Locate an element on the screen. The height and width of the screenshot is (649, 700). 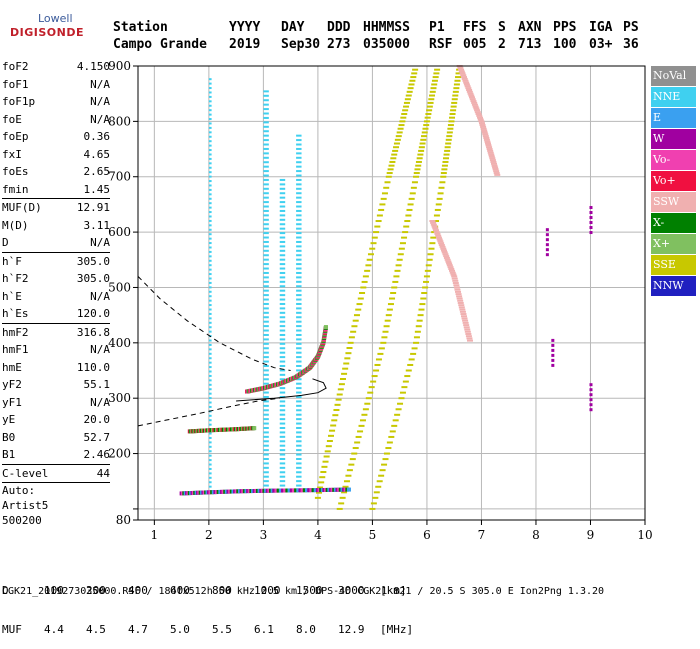
x-tick-label: 1 is located at coordinates (155, 535).